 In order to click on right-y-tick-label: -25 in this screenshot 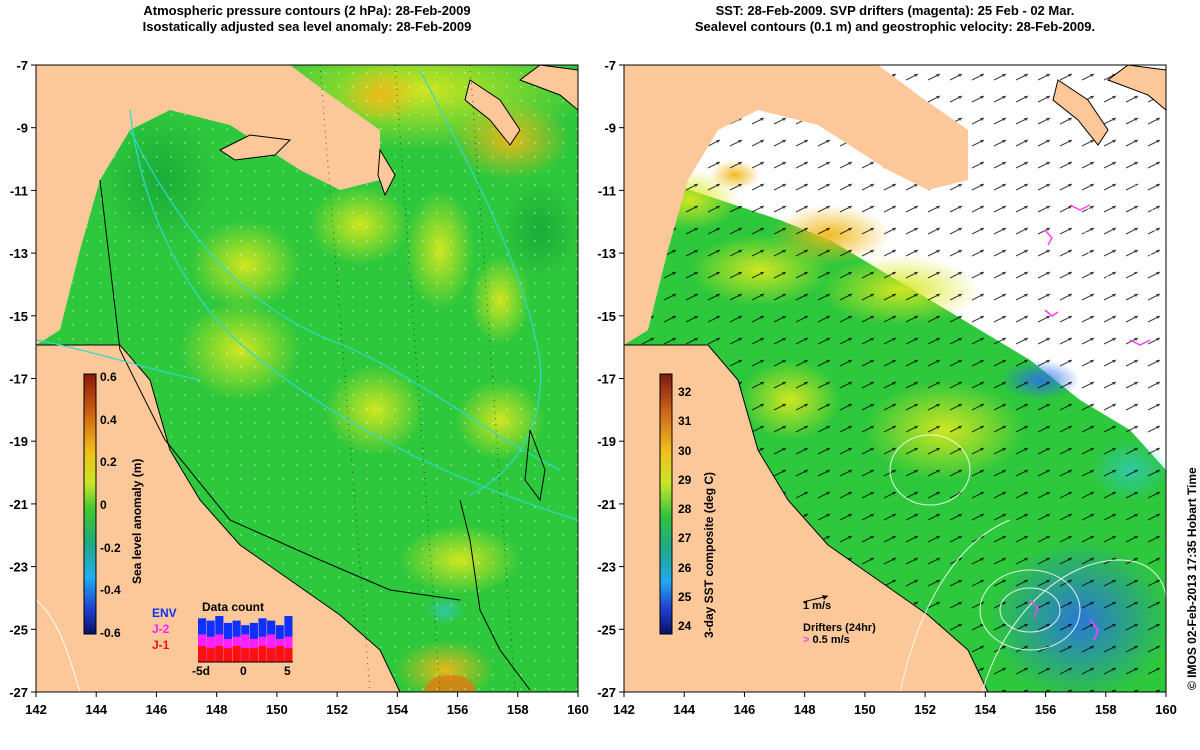, I will do `click(606, 629)`.